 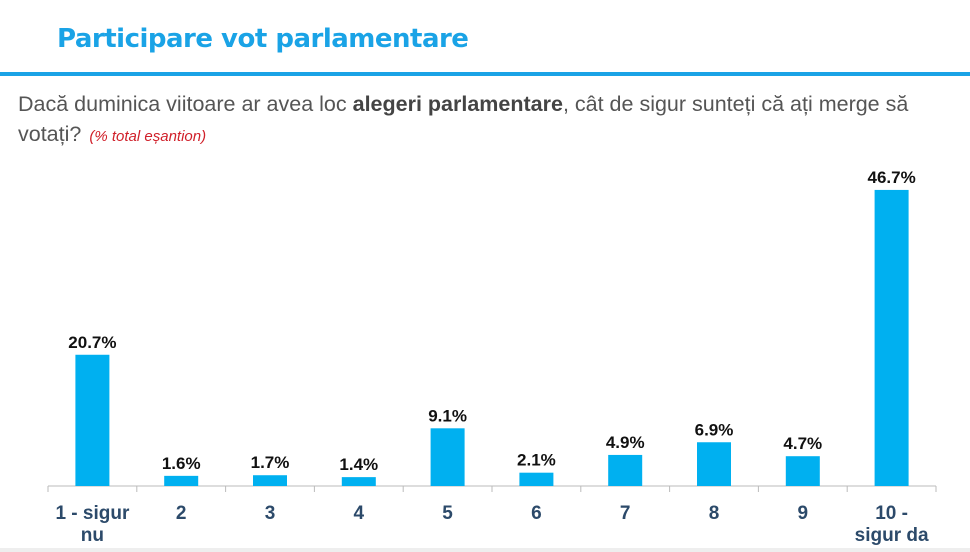 What do you see at coordinates (181, 463) in the screenshot?
I see `data-label: 1.6%` at bounding box center [181, 463].